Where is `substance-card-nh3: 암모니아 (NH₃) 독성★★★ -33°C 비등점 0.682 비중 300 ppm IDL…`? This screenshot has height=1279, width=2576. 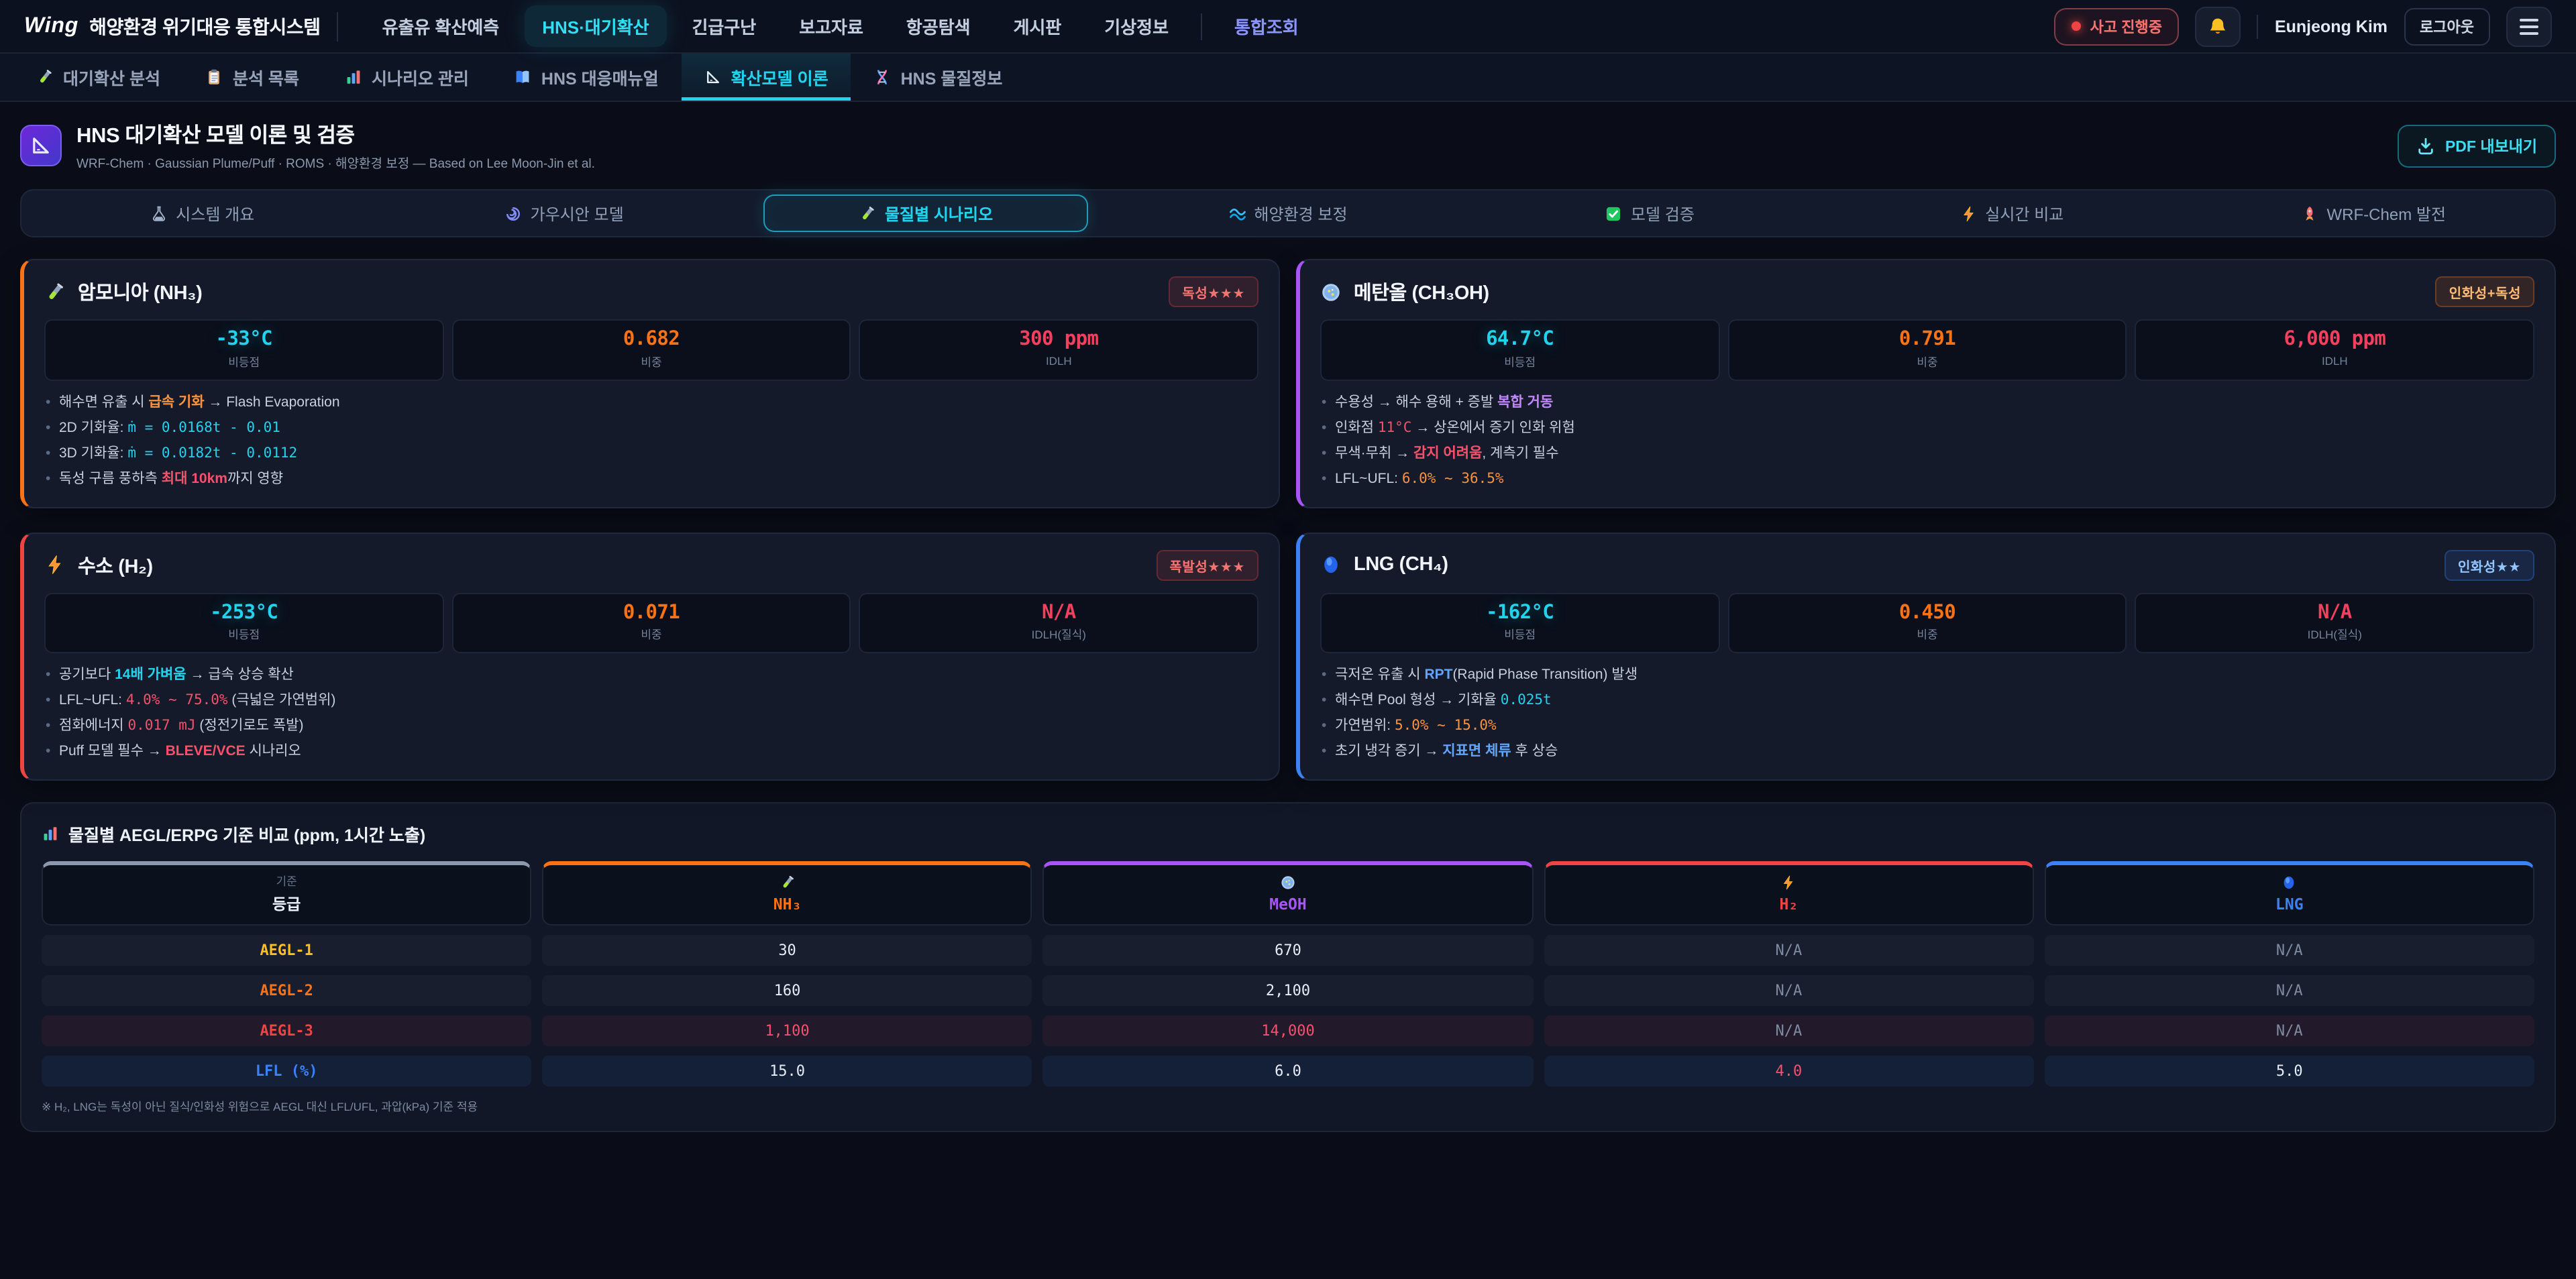 substance-card-nh3: 암모니아 (NH₃) 독성★★★ -33°C 비등점 0.682 비중 300 ppm IDL… is located at coordinates (650, 383).